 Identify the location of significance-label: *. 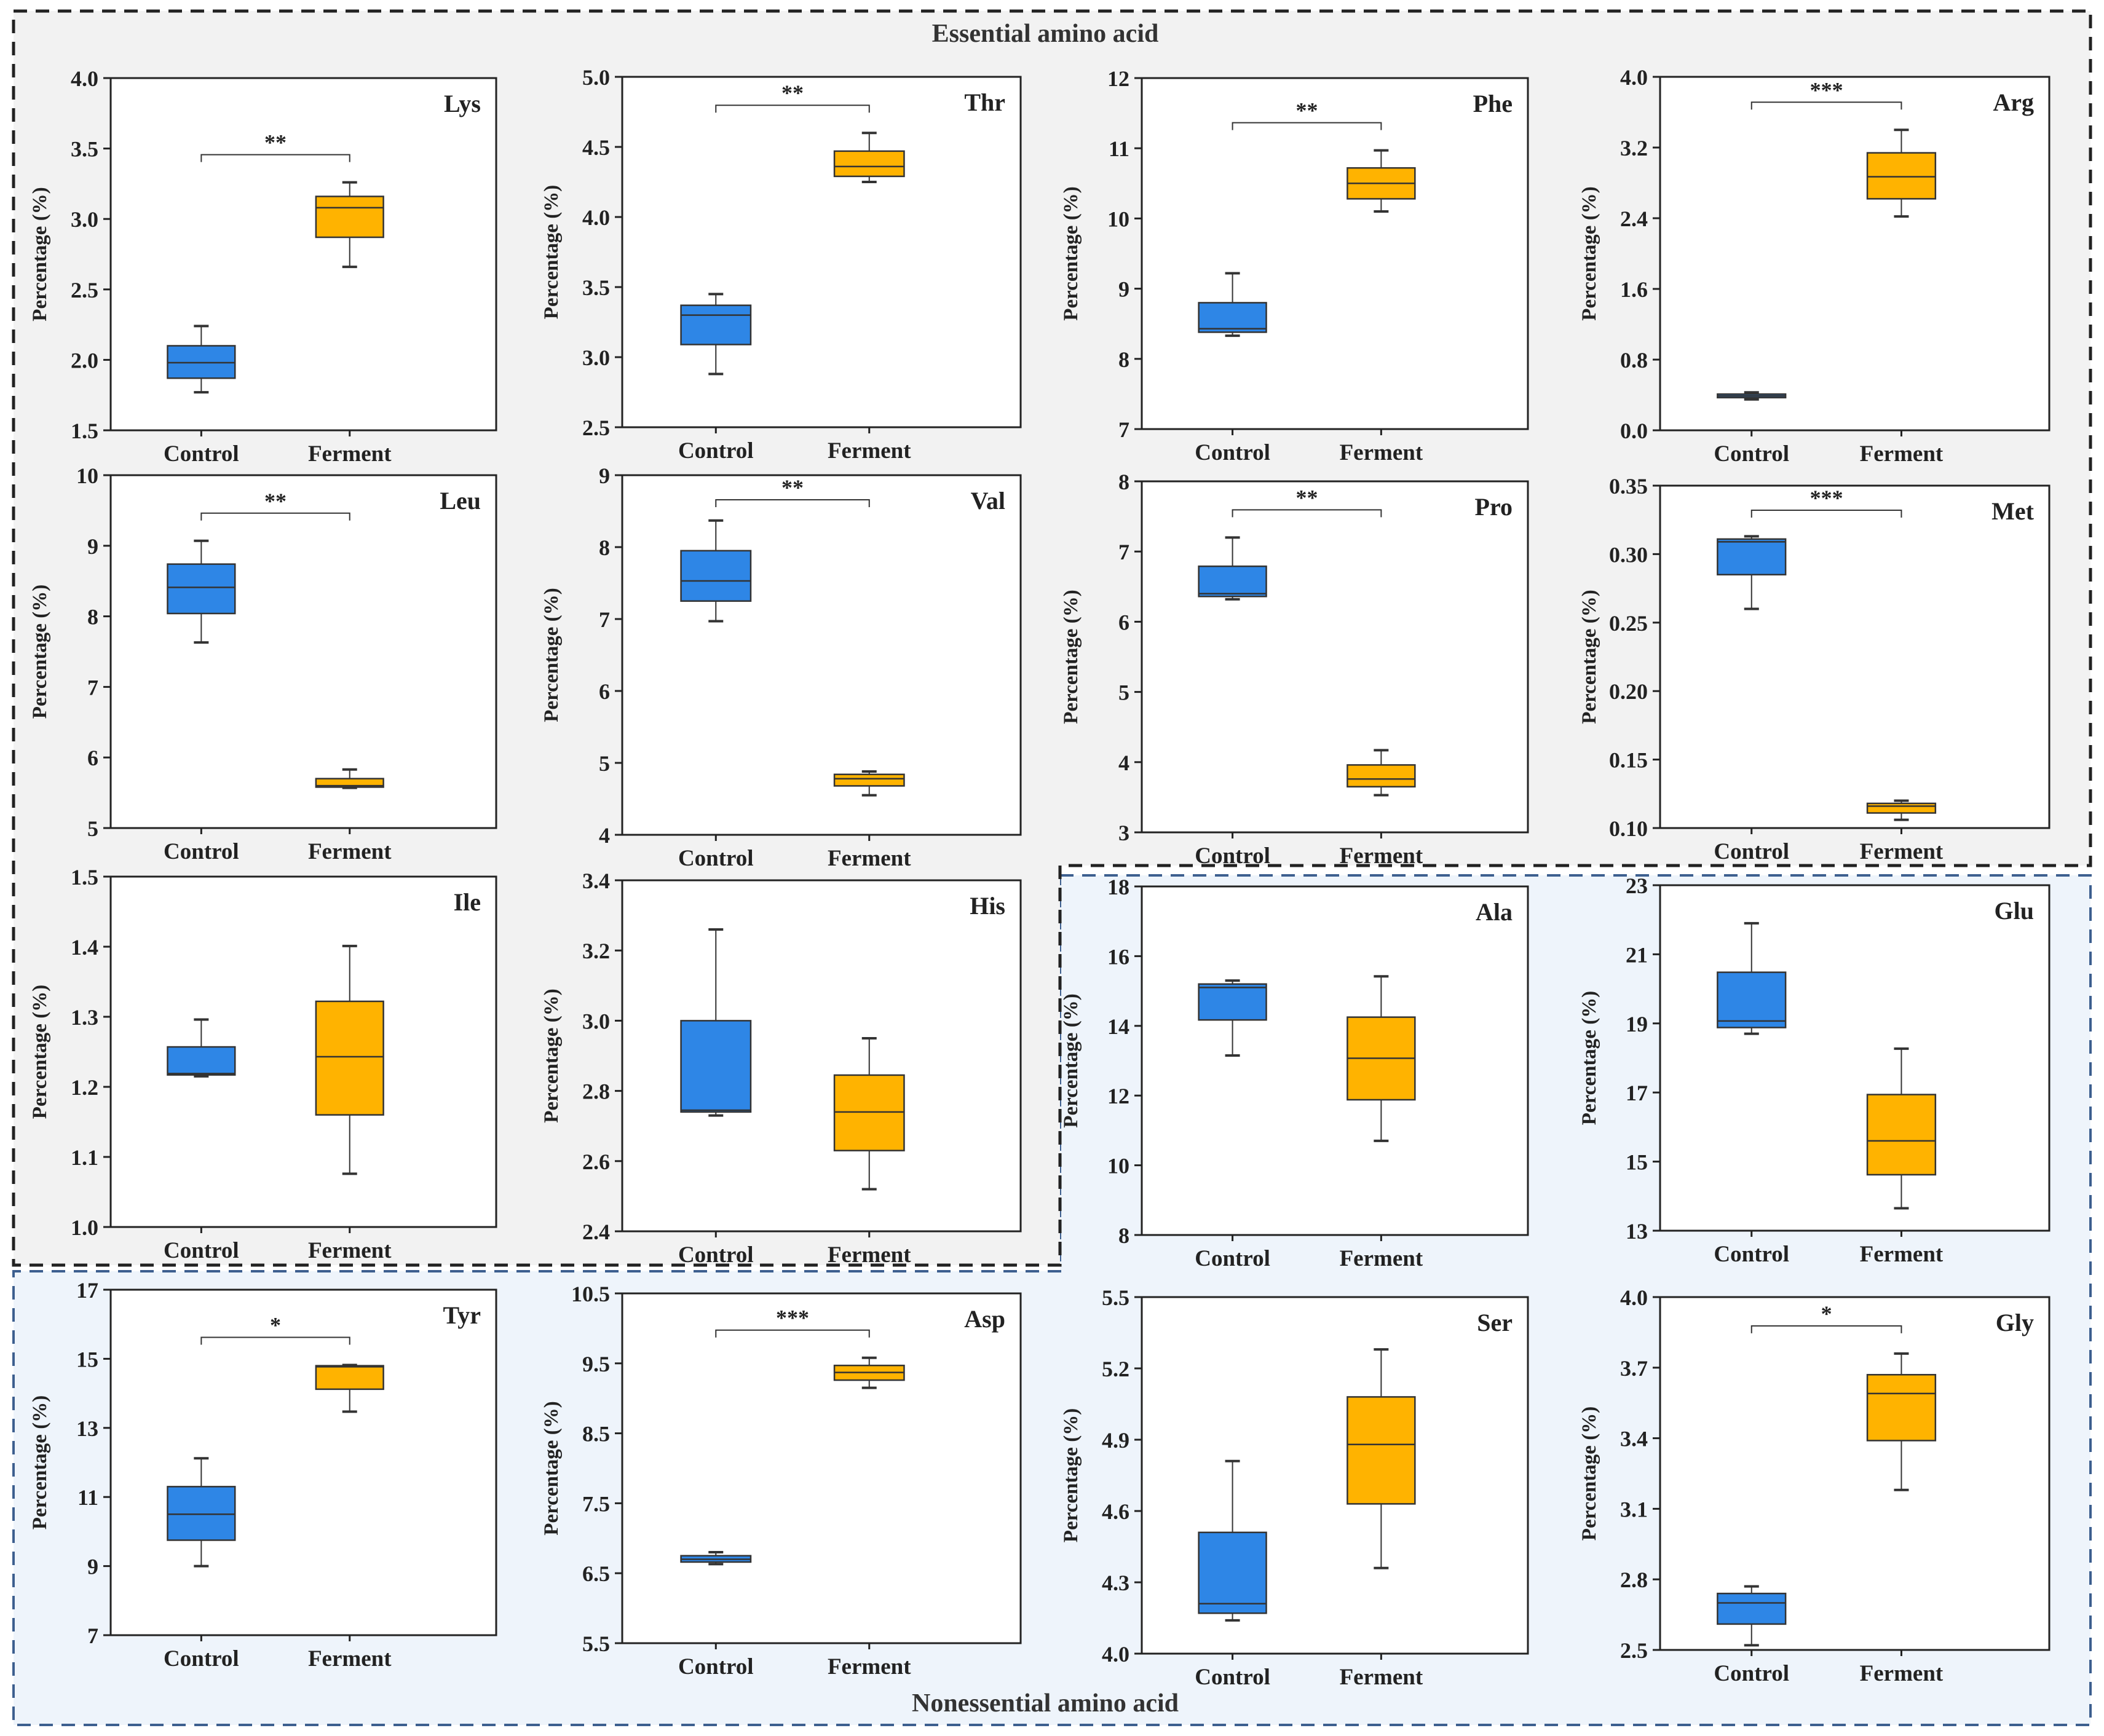
(275, 1325).